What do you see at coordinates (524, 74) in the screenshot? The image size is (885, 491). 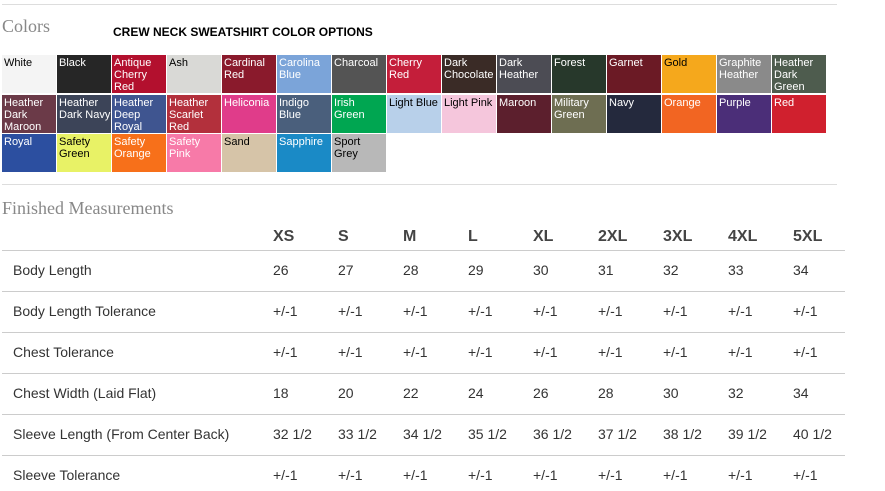 I see `color-swatch: Dark Heather` at bounding box center [524, 74].